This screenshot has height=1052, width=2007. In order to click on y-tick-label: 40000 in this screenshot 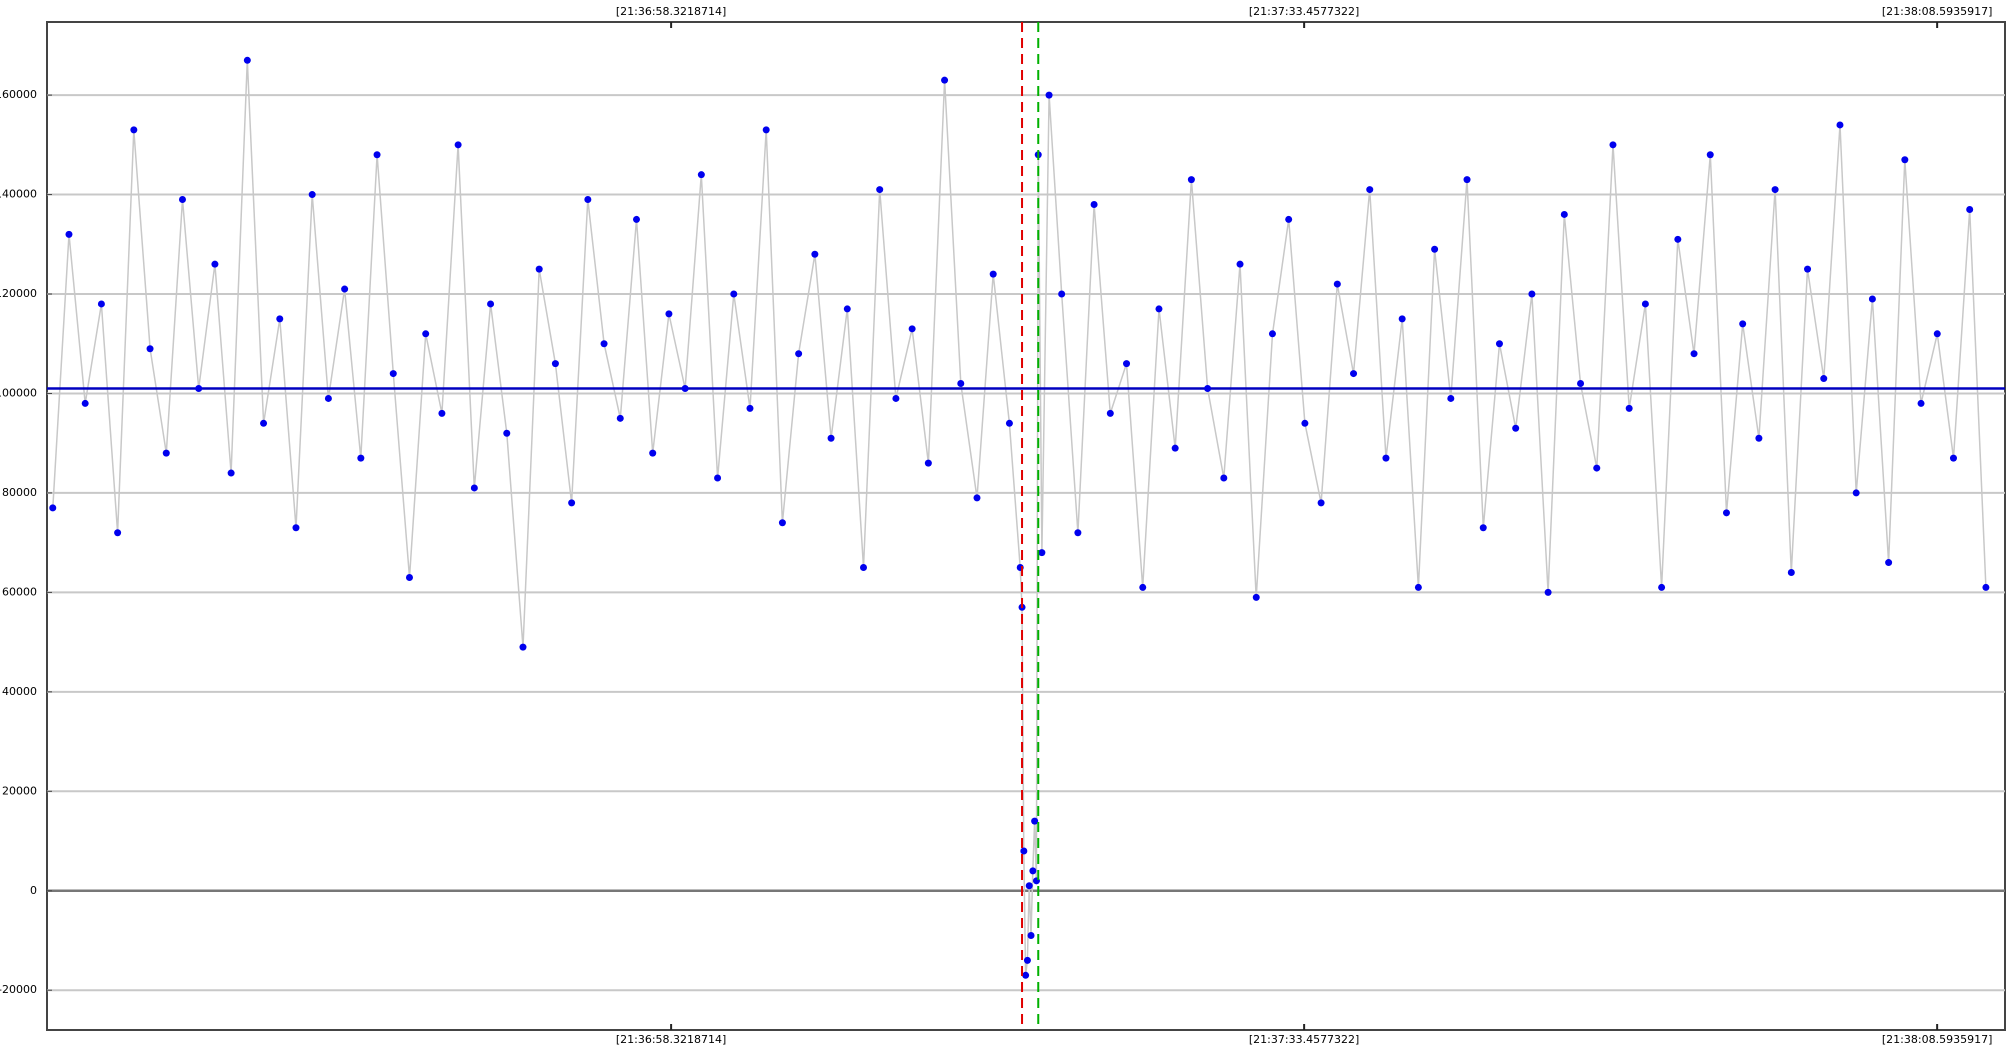, I will do `click(19, 691)`.